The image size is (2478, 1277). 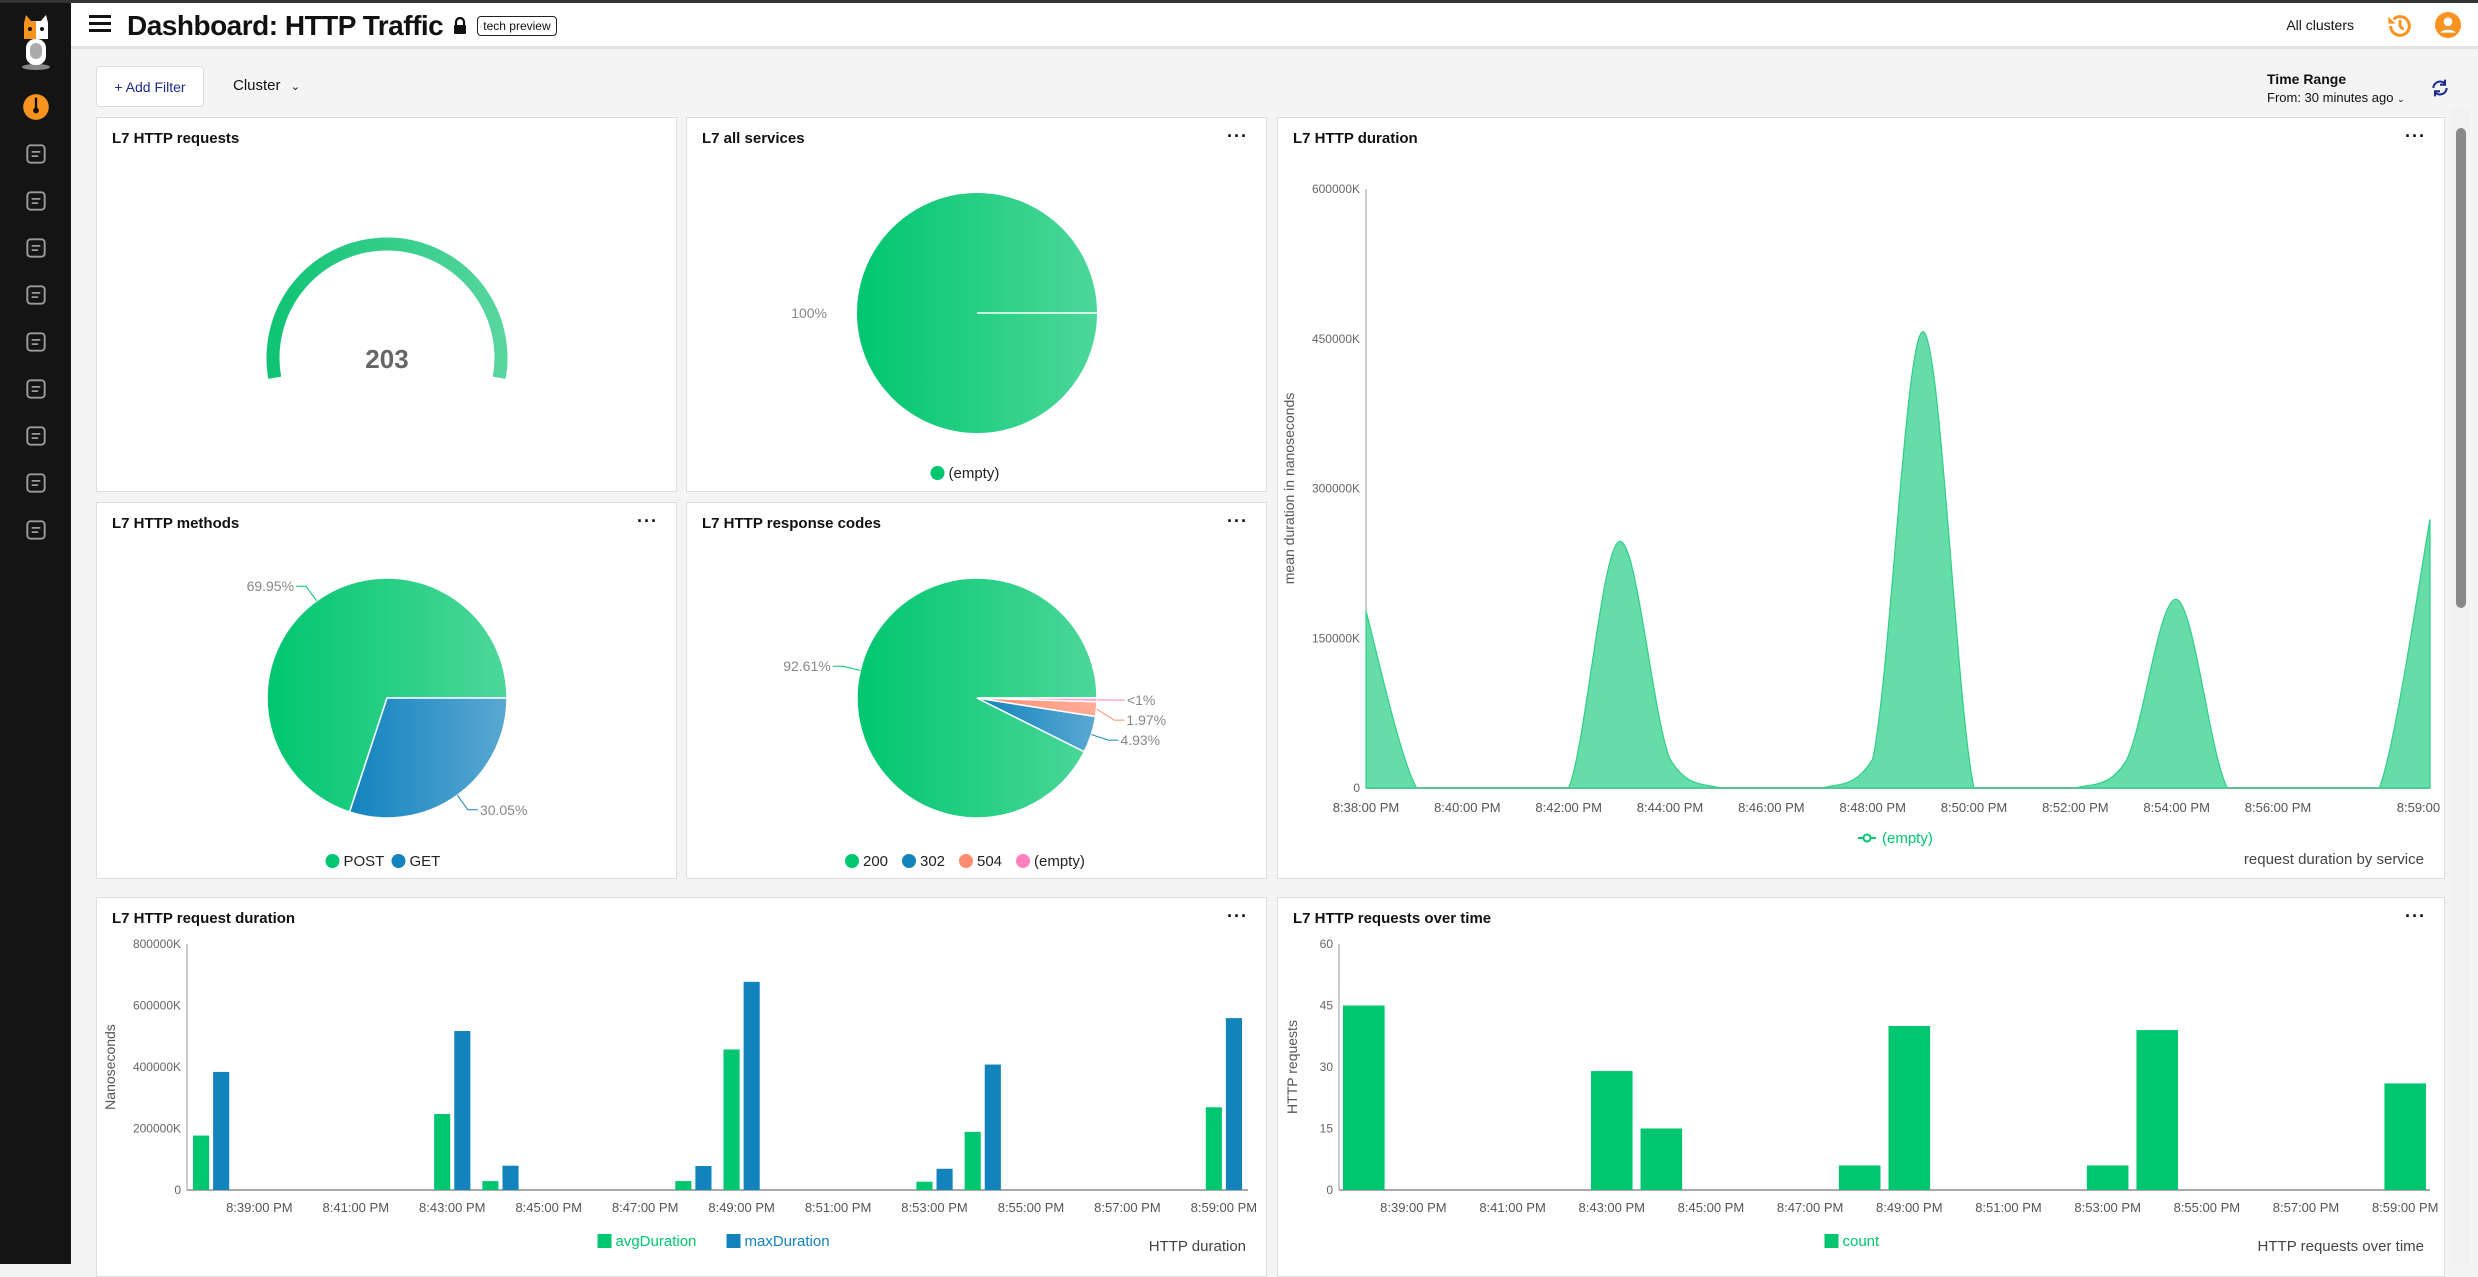 I want to click on analytics-icon, so click(x=36, y=436).